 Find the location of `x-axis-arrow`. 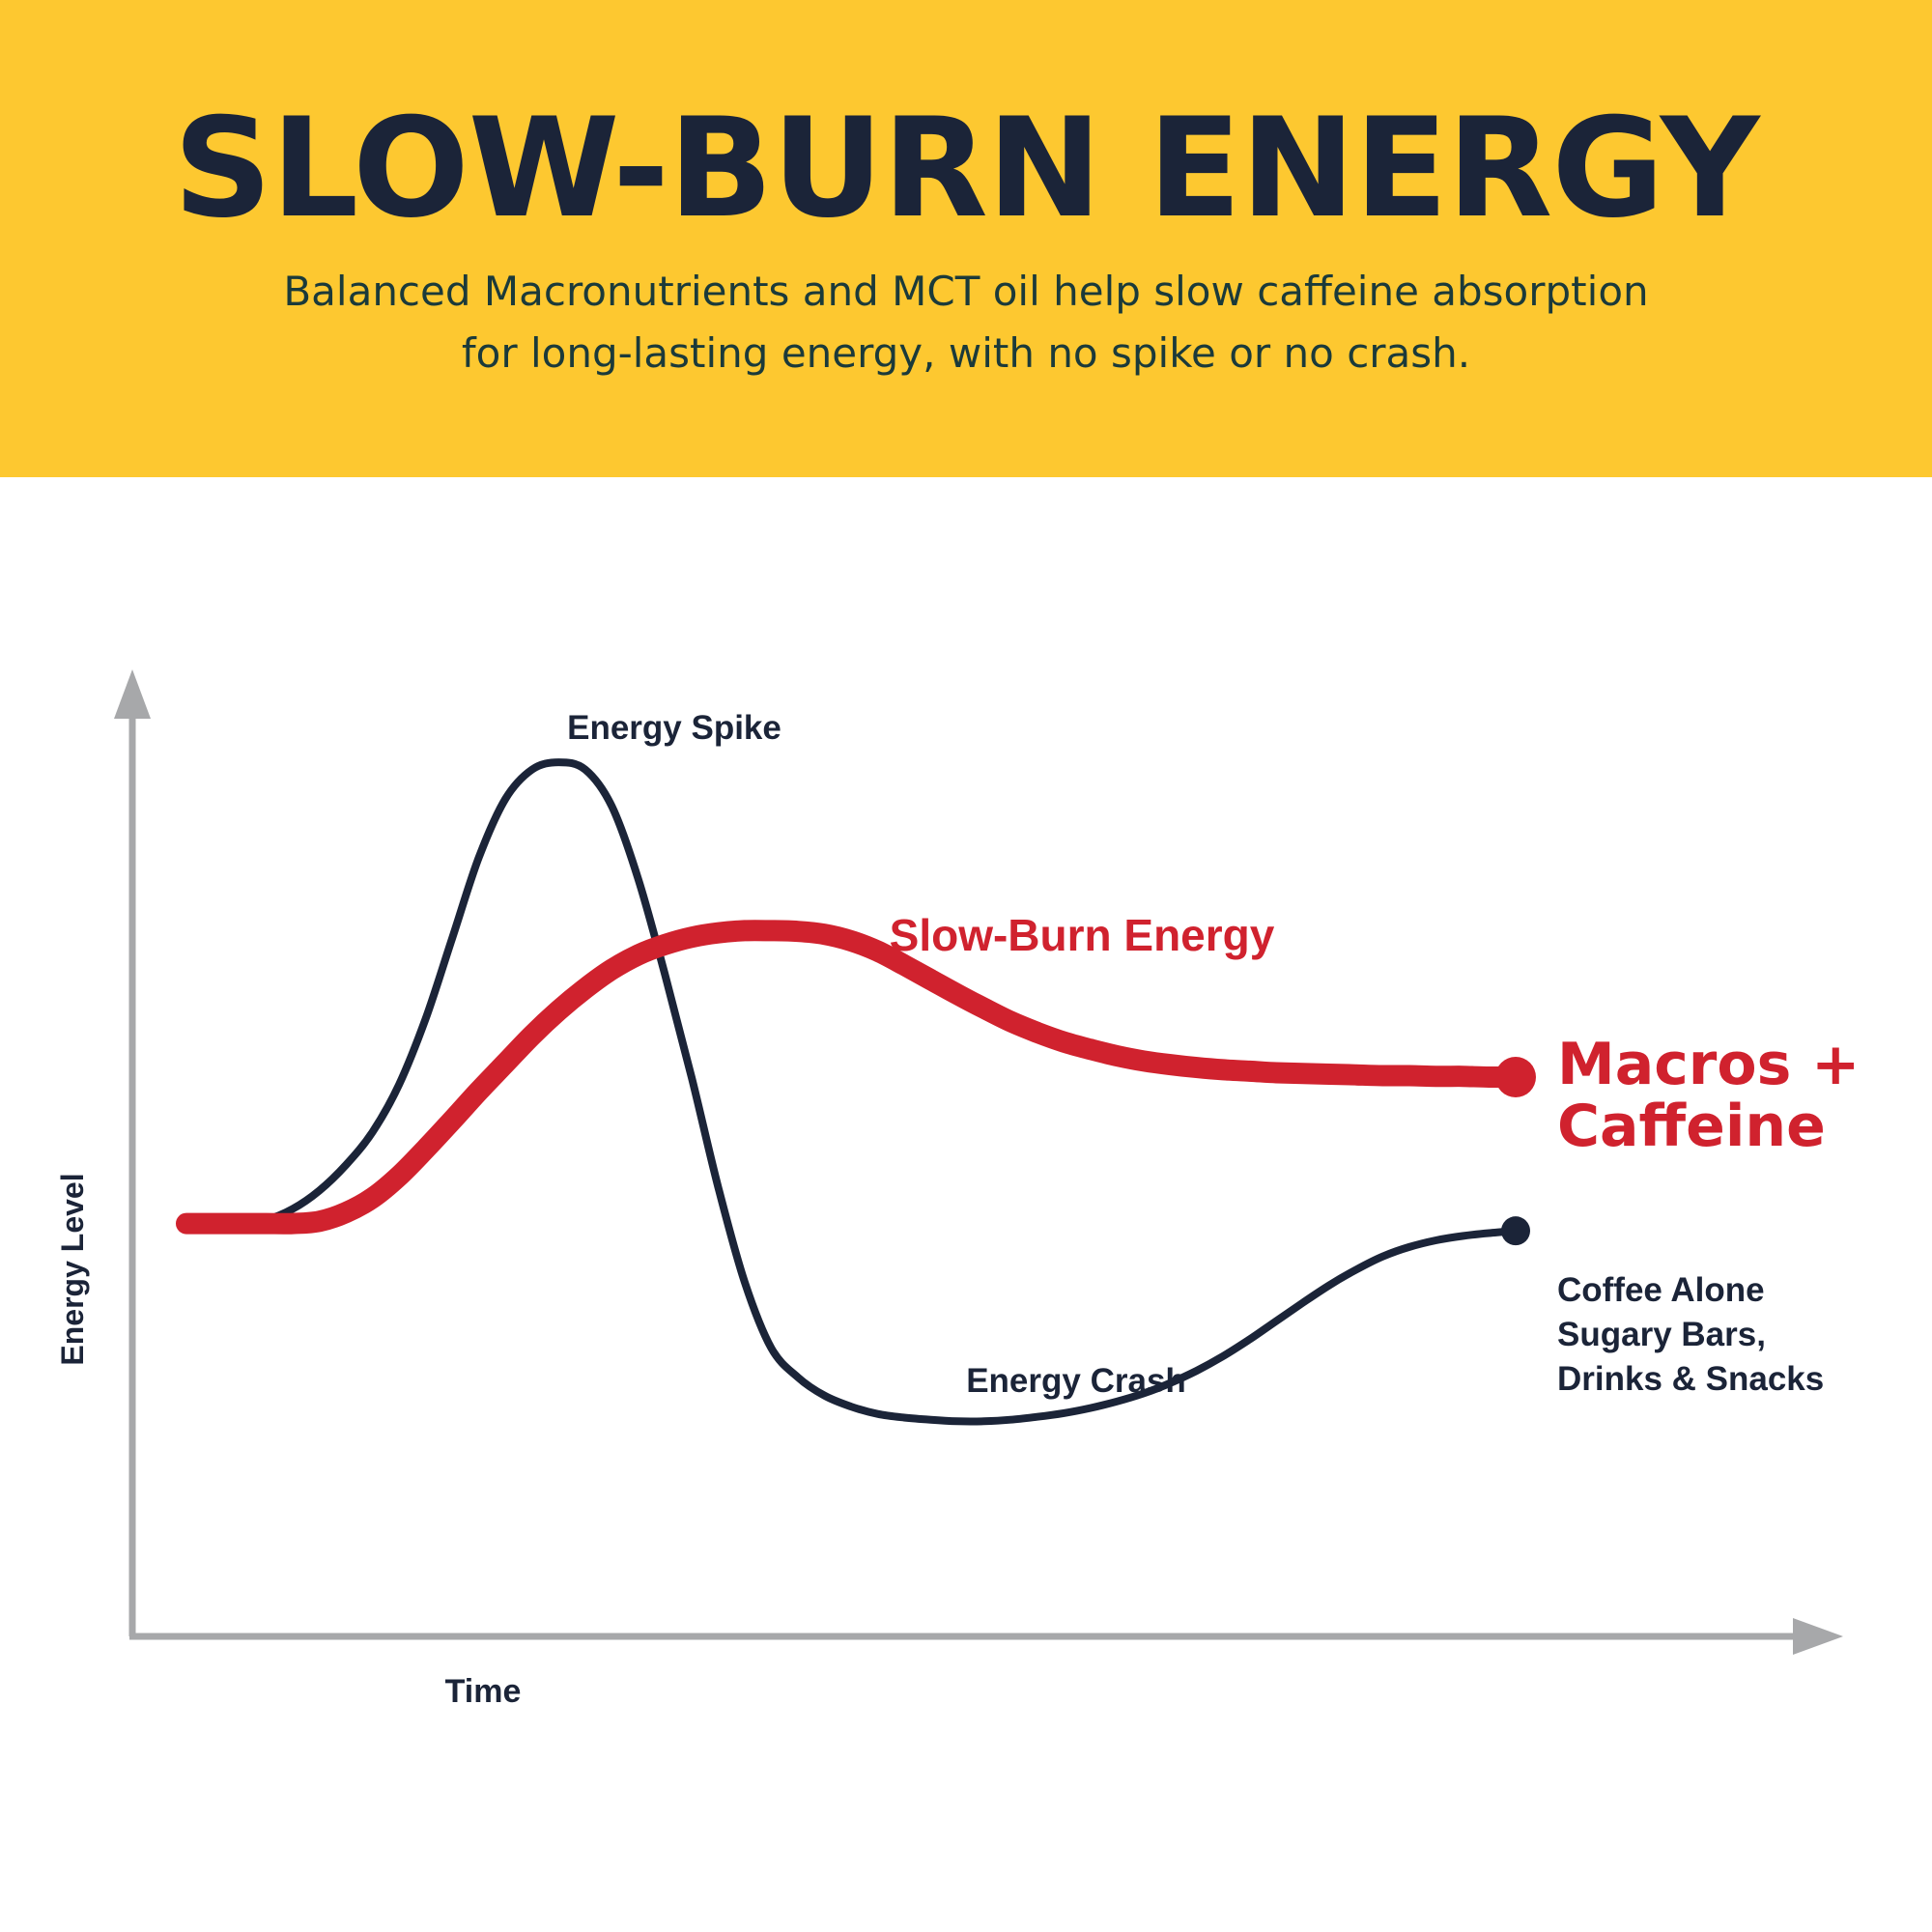

x-axis-arrow is located at coordinates (1818, 1636).